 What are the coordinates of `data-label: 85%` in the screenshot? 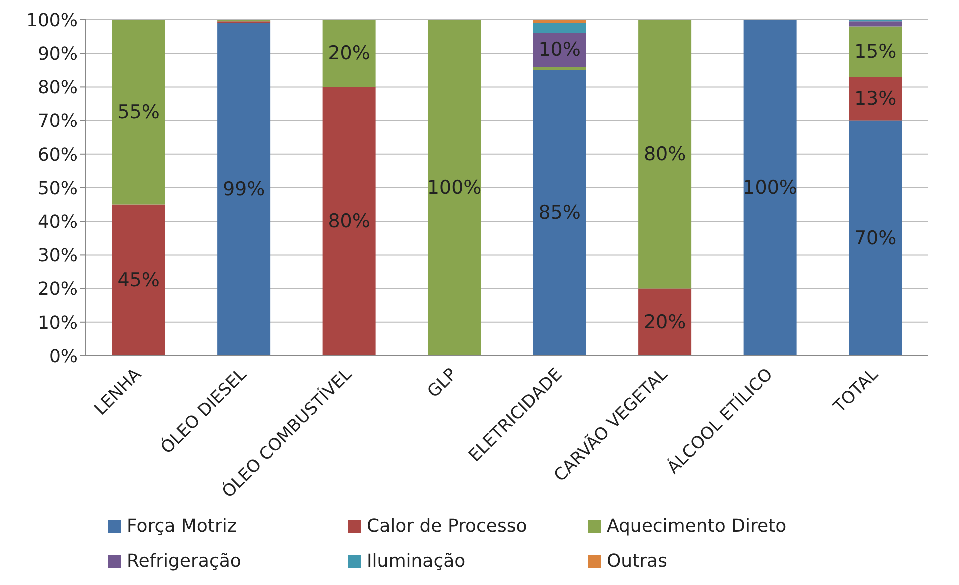 It's located at (559, 213).